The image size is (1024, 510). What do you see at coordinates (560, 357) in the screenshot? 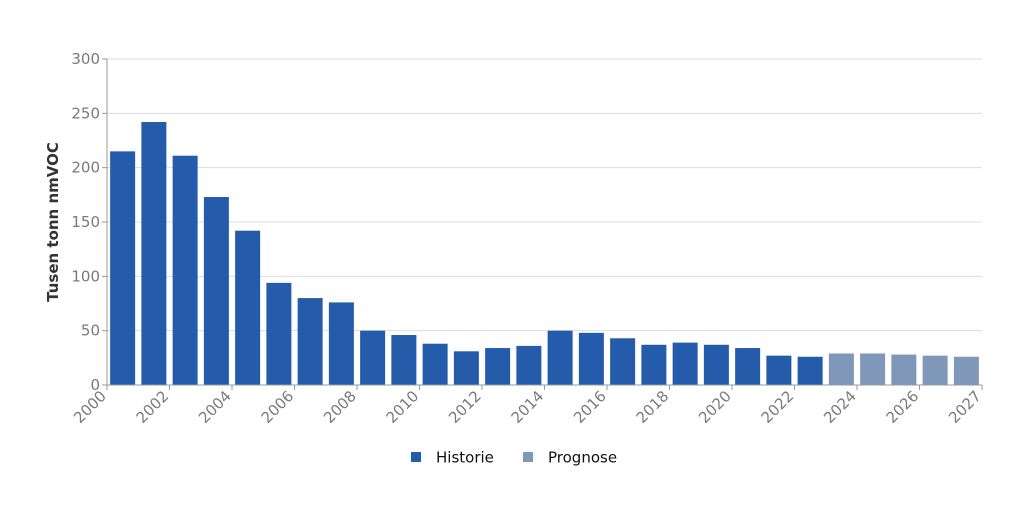
I see `bar-historie-2014` at bounding box center [560, 357].